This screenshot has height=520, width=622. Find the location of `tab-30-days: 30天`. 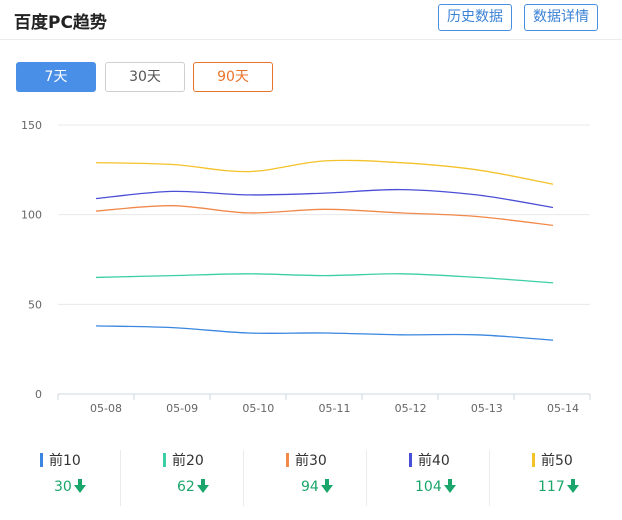

tab-30-days: 30天 is located at coordinates (145, 77).